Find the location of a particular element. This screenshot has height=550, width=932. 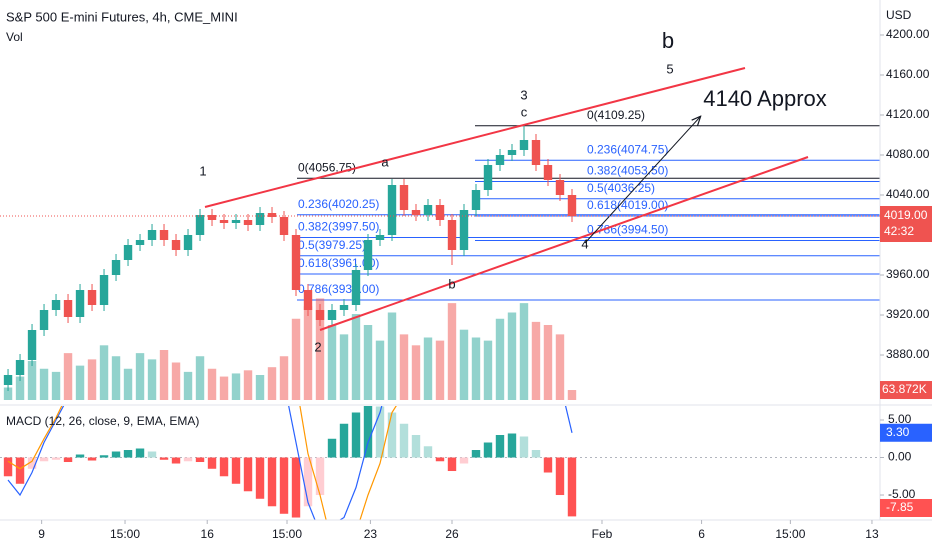

x-tick-label: Feb is located at coordinates (602, 534).